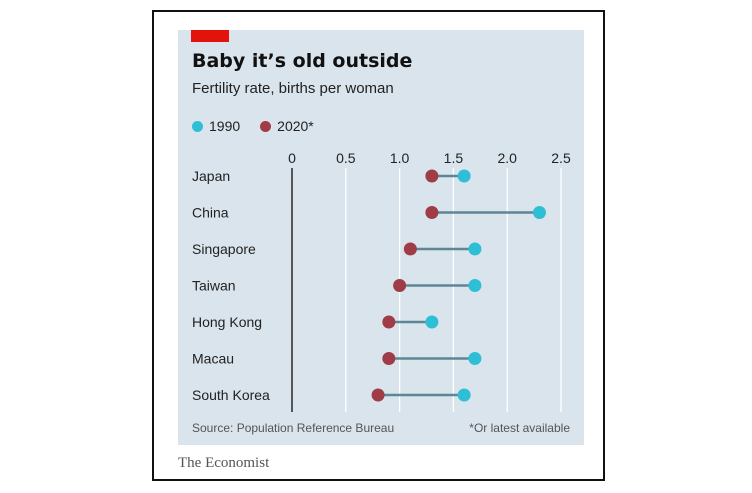  Describe the element at coordinates (292, 158) in the screenshot. I see `x-tick-label: 0` at that location.